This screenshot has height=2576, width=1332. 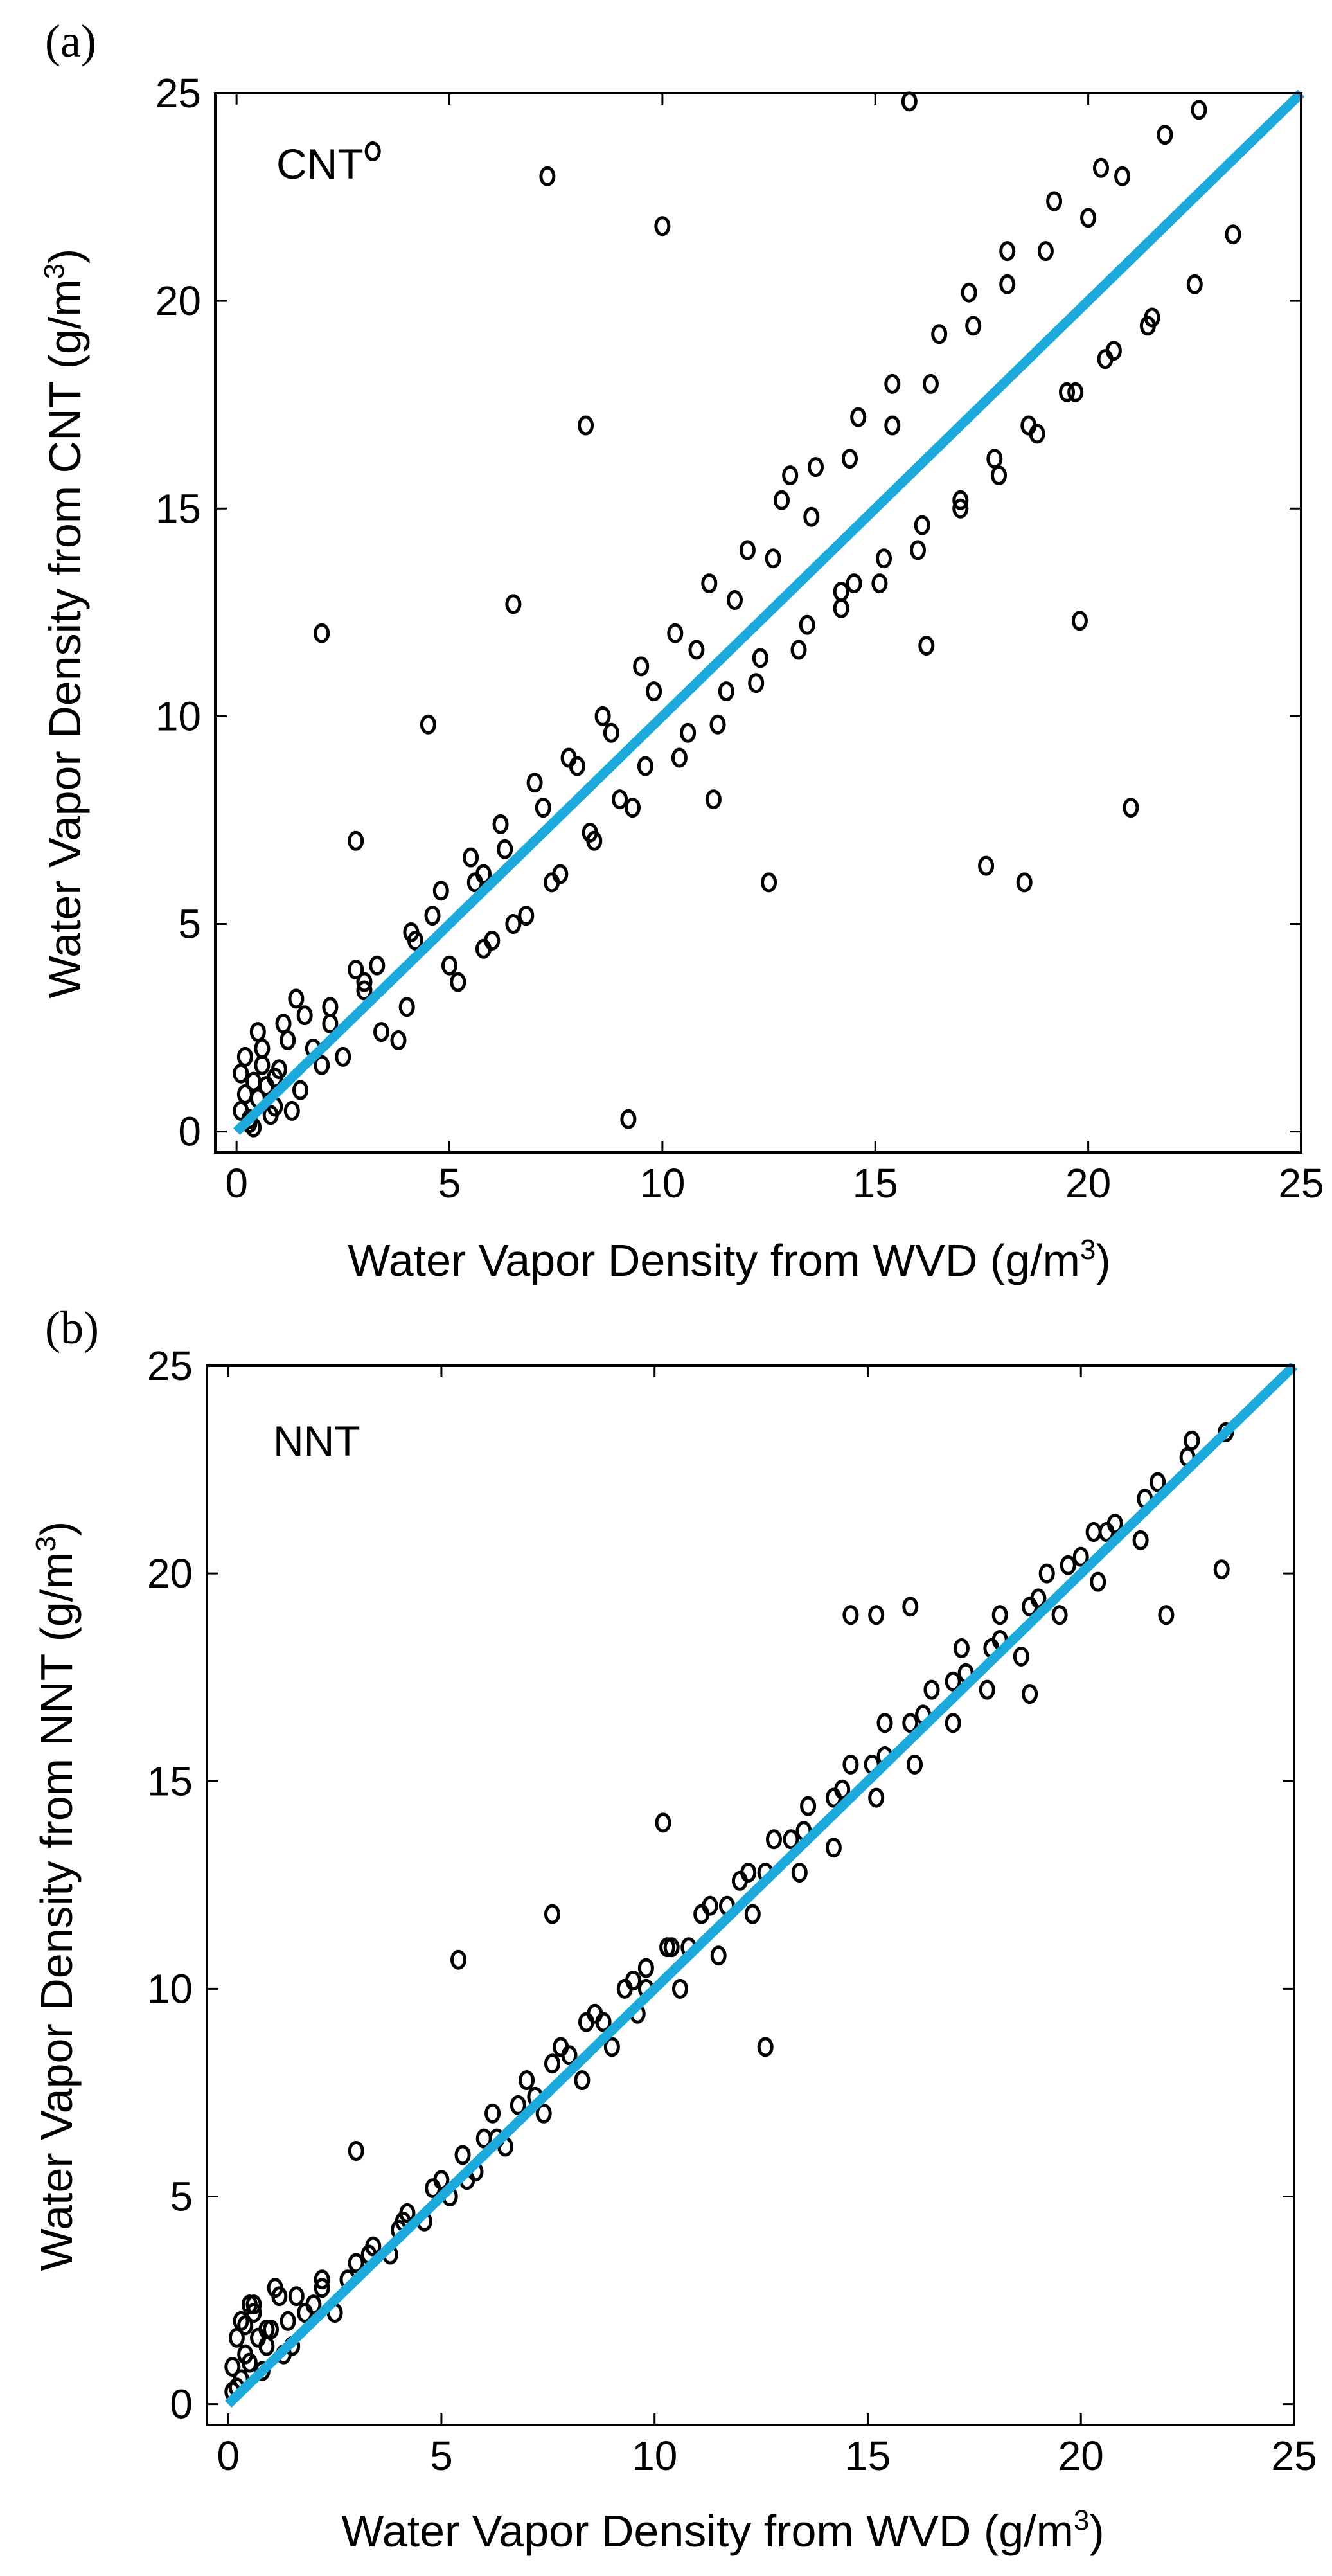 I want to click on panel-a-annotation: CNT, so click(x=320, y=164).